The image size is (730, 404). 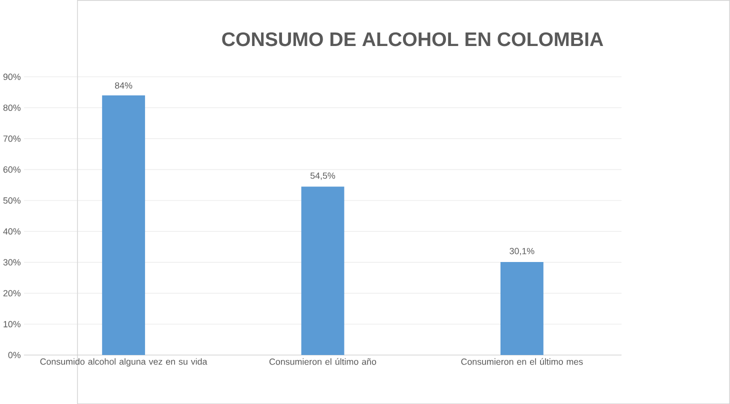 What do you see at coordinates (522, 252) in the screenshot?
I see `data-label: 30,1%` at bounding box center [522, 252].